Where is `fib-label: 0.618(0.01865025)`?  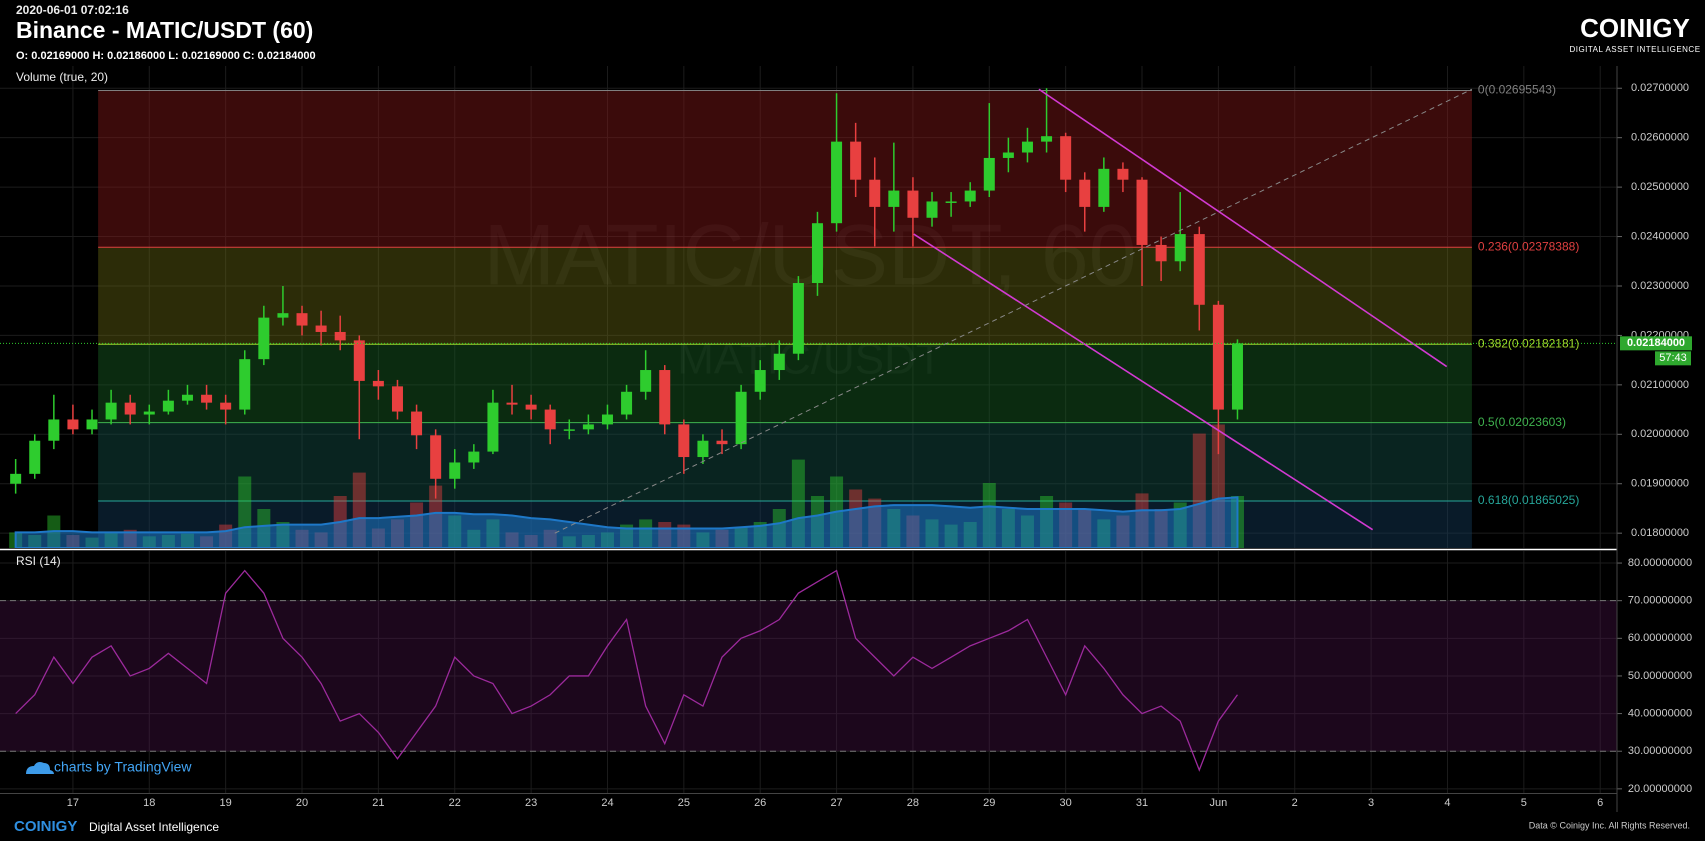
fib-label: 0.618(0.01865025) is located at coordinates (1528, 500).